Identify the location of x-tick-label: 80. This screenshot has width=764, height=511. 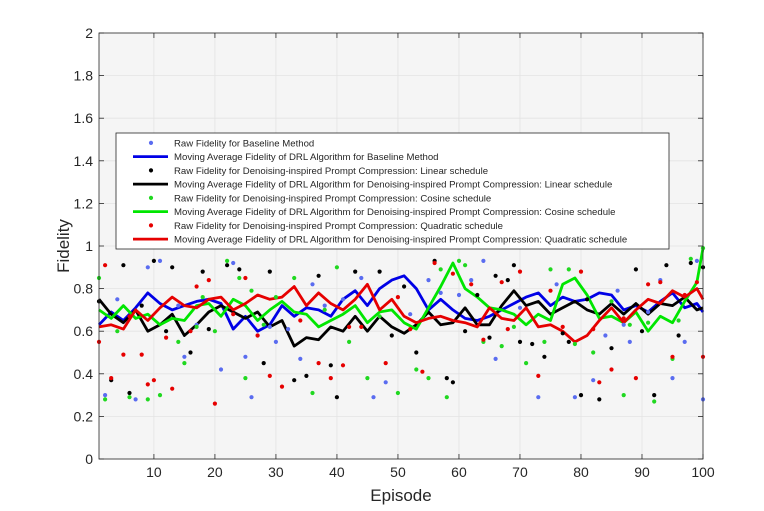
(581, 472).